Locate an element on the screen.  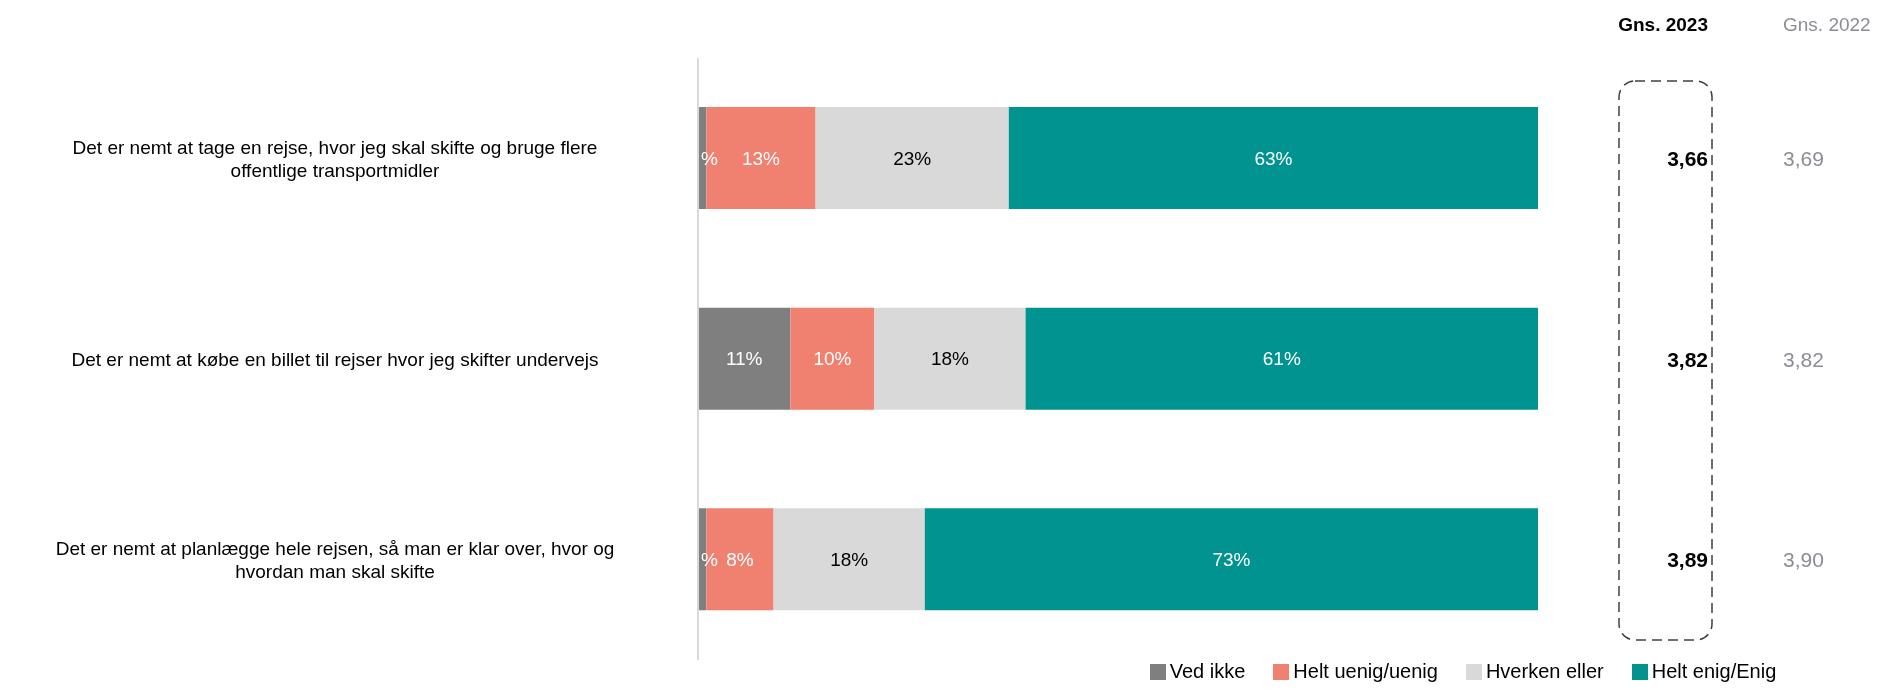
data-label: 63% is located at coordinates (1273, 158).